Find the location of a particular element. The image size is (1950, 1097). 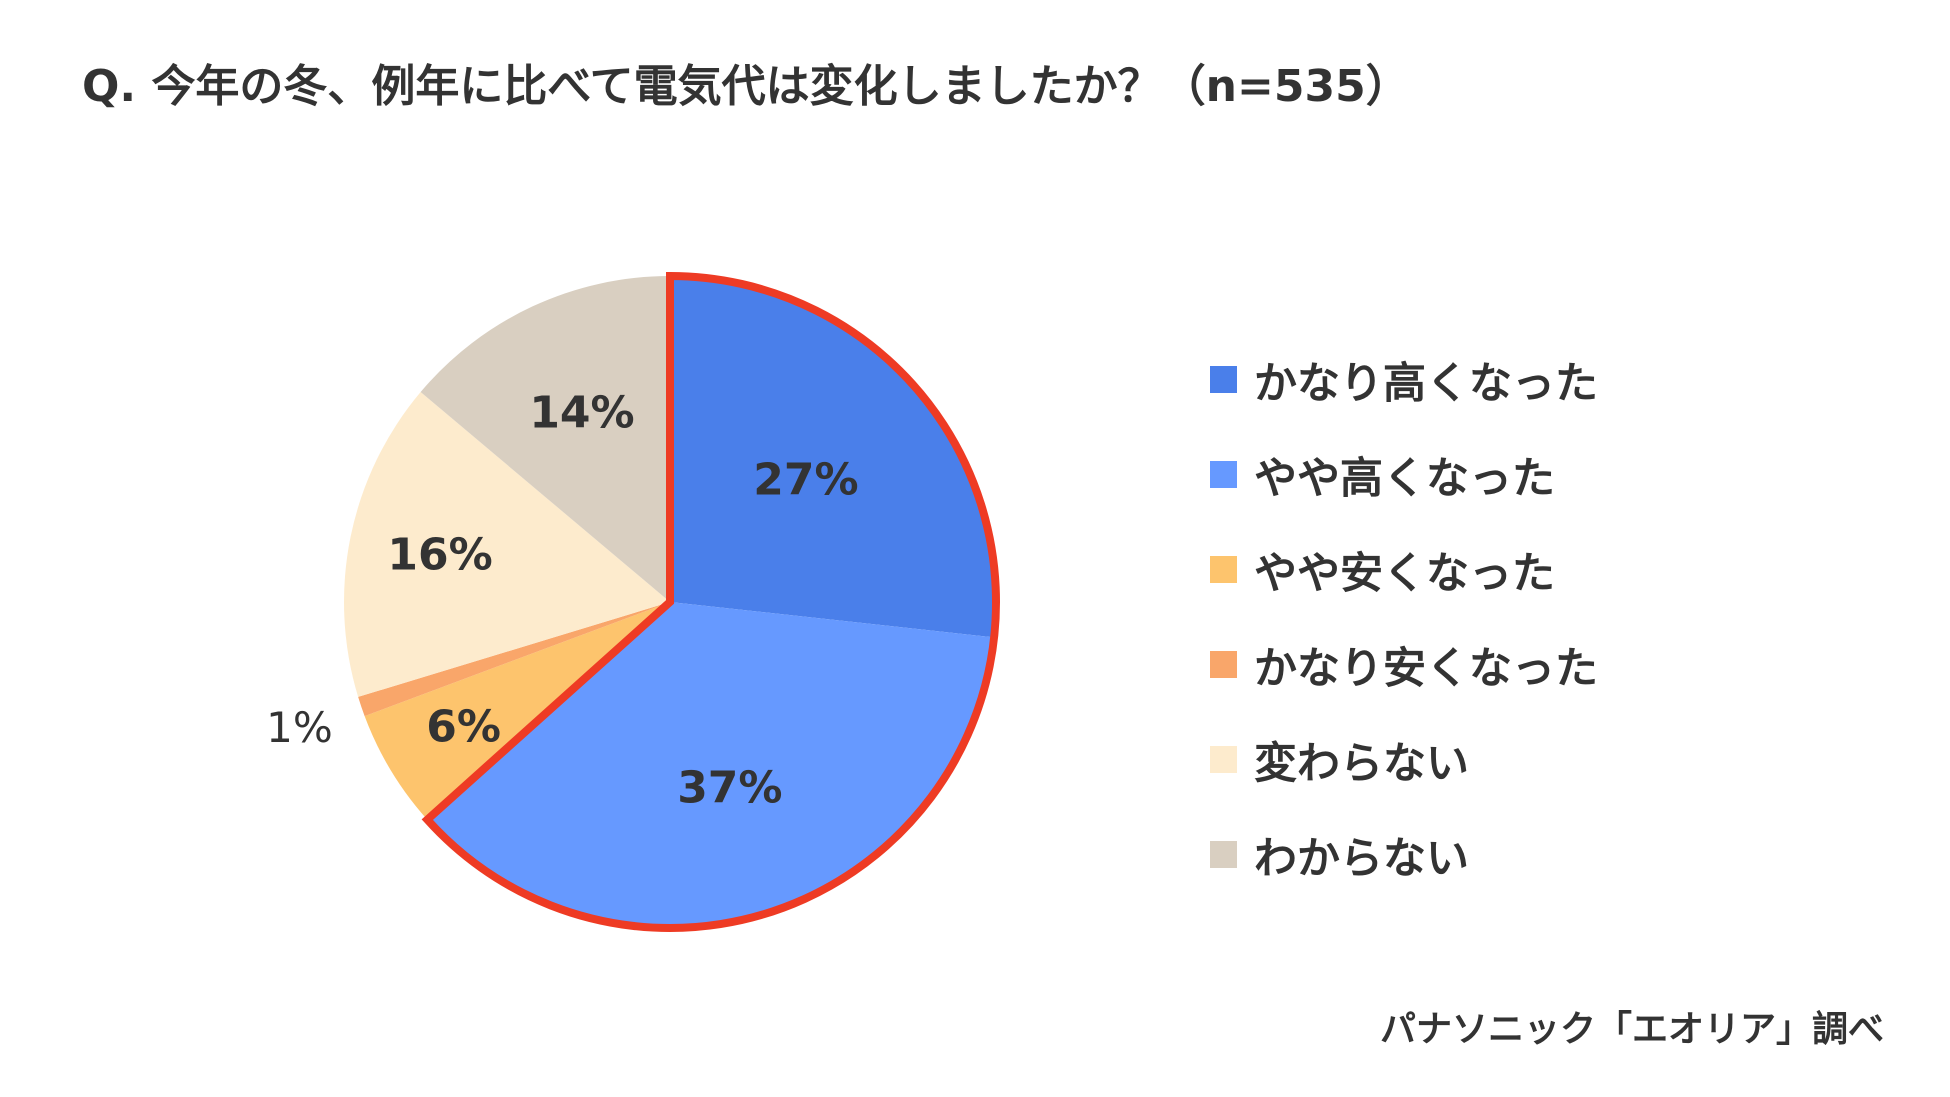

legend-label: やや高くなった is located at coordinates (1404, 478).